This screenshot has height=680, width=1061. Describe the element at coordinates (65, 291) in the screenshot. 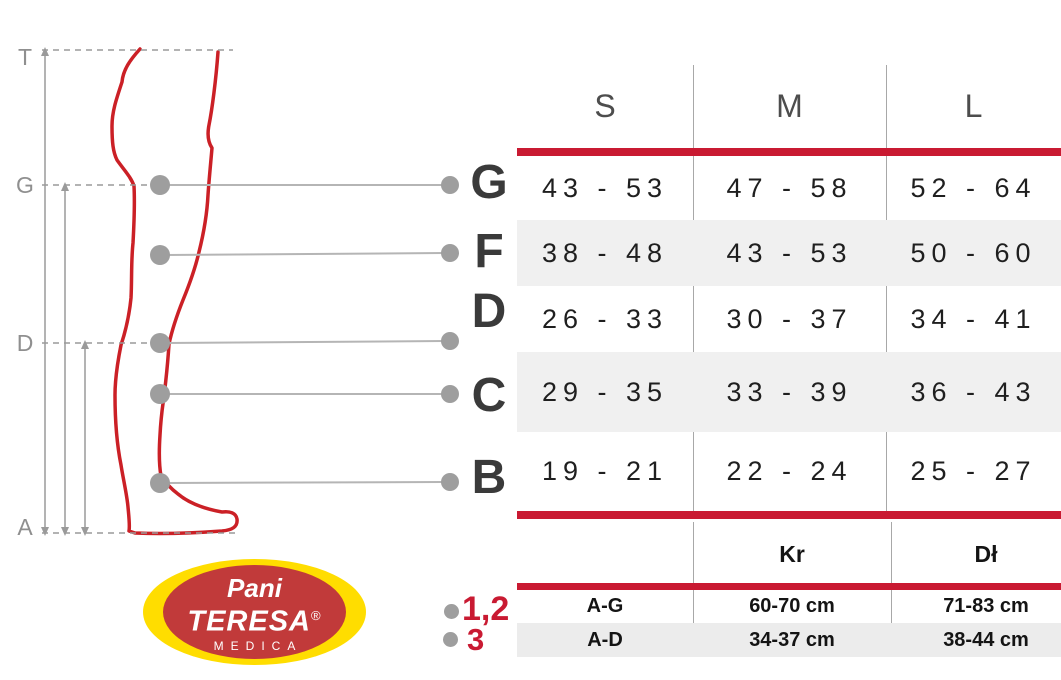

I see `measurement-arrows` at that location.